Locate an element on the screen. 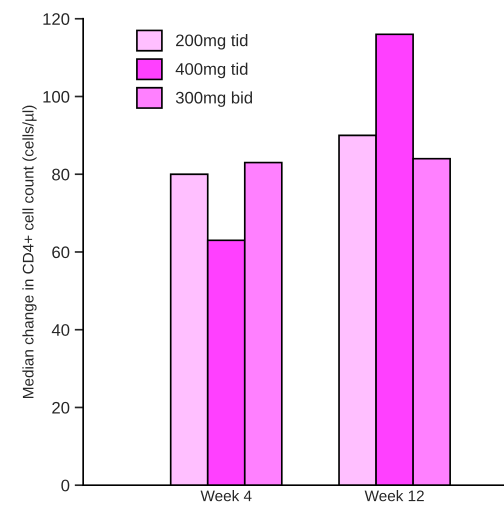 This screenshot has width=504, height=507. legend-label: 400mg tid is located at coordinates (212, 70).